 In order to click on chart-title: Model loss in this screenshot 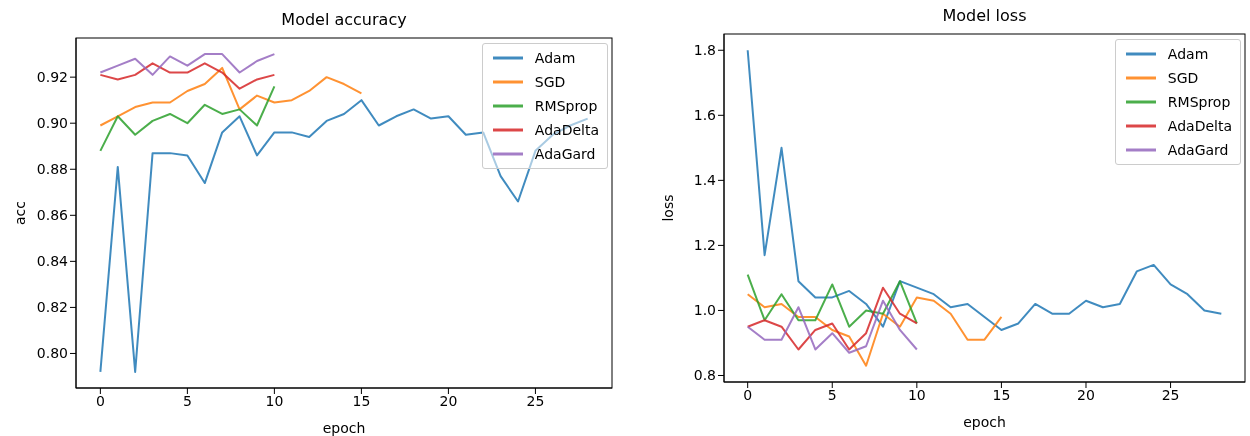, I will do `click(984, 15)`.